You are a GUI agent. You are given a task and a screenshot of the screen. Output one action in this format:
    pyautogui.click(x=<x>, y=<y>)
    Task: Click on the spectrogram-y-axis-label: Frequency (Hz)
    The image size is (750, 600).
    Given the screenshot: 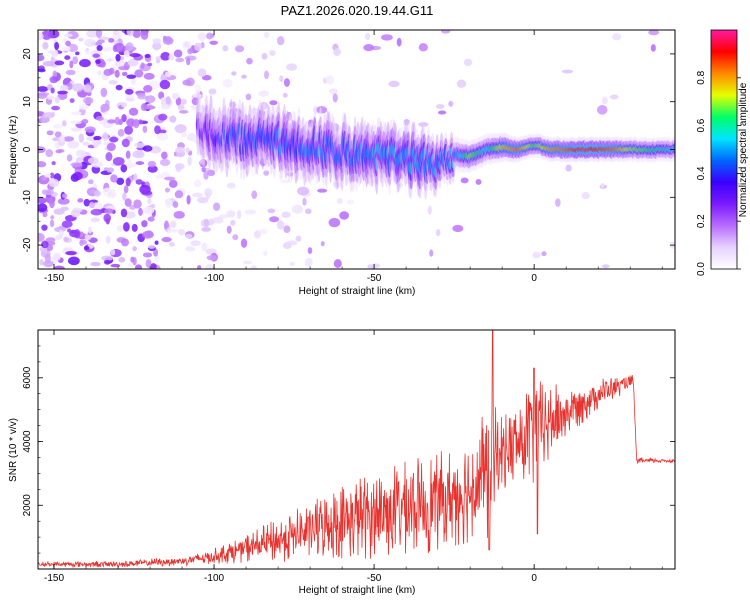 What is the action you would take?
    pyautogui.click(x=13, y=150)
    